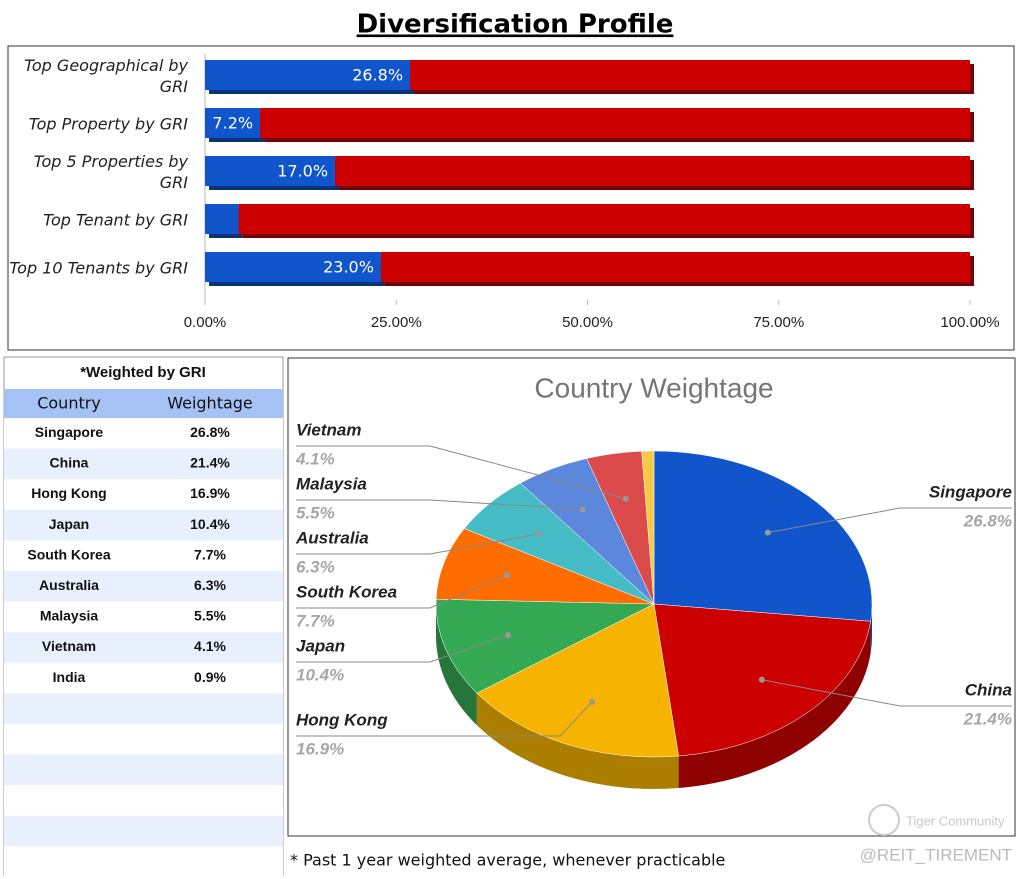 The width and height of the screenshot is (1032, 879). I want to click on x-tick-label: 100.00%, so click(969, 322).